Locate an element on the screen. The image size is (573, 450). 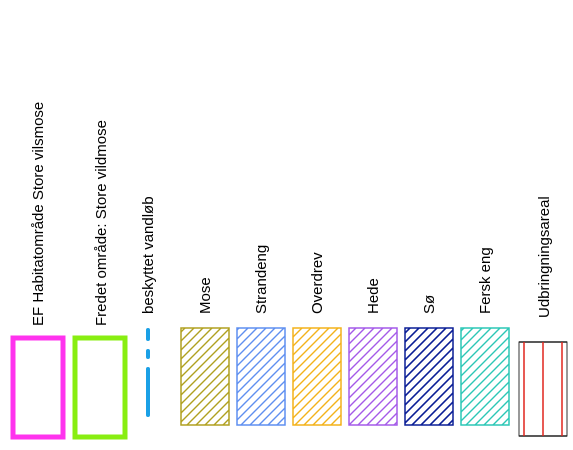
legend-symbol-ef-habitatomraade is located at coordinates (38, 387).